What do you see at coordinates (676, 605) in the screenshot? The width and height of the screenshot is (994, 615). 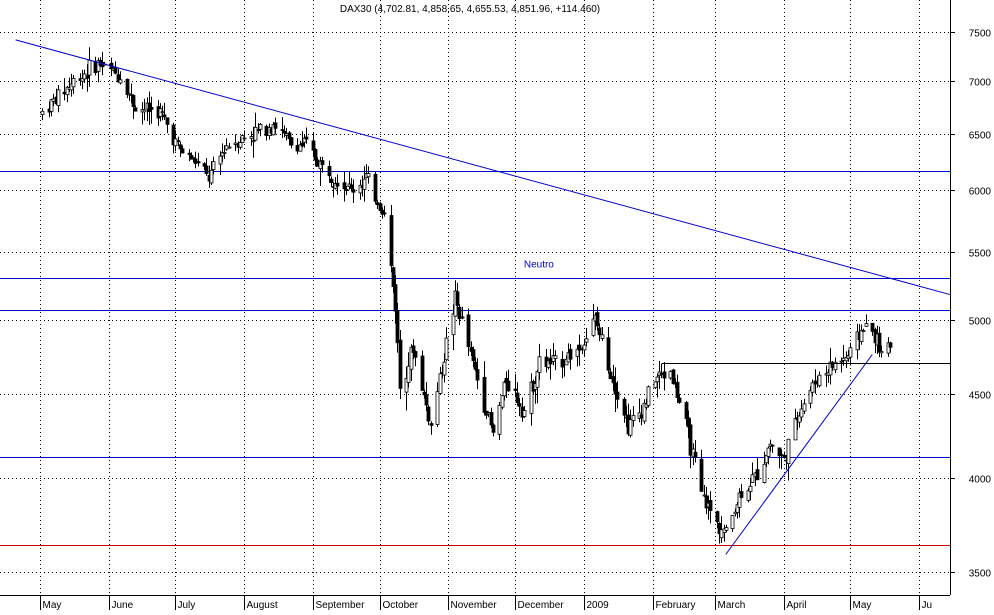 I see `x-tick-label: February` at bounding box center [676, 605].